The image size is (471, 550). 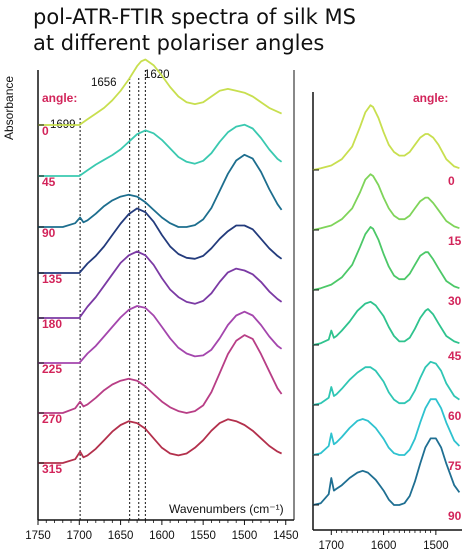 What do you see at coordinates (194, 17) in the screenshot?
I see `chart-title-line-1: pol-ATR-FTIR spectra of silk MS` at bounding box center [194, 17].